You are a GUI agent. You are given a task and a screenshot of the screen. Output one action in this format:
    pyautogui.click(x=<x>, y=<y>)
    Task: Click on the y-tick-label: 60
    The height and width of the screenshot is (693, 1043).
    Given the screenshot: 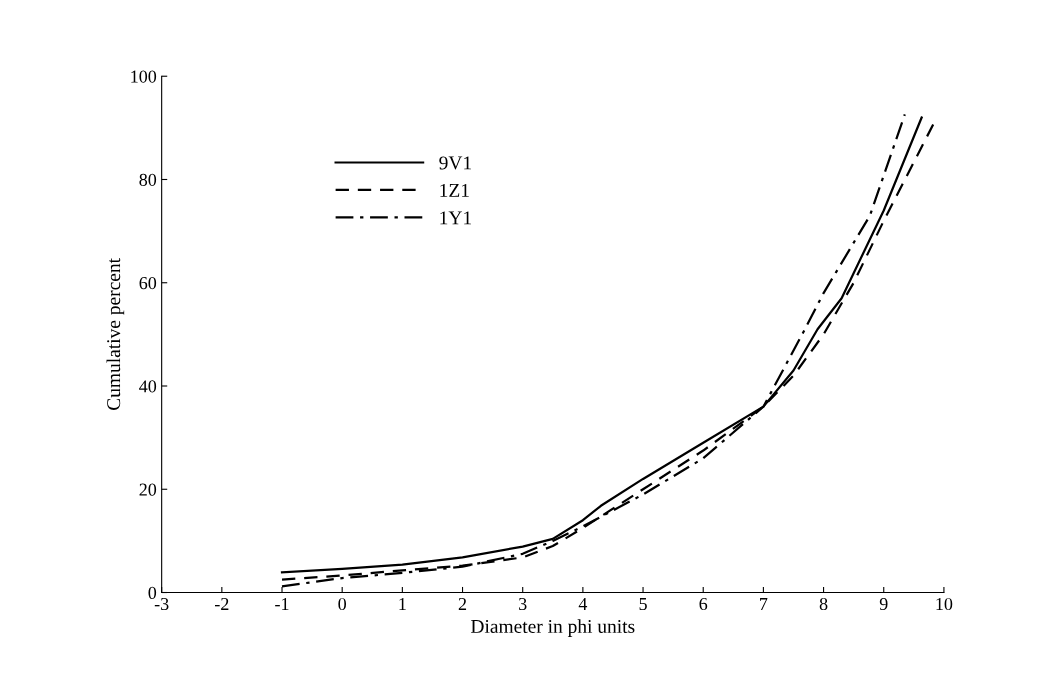 What is the action you would take?
    pyautogui.click(x=148, y=283)
    